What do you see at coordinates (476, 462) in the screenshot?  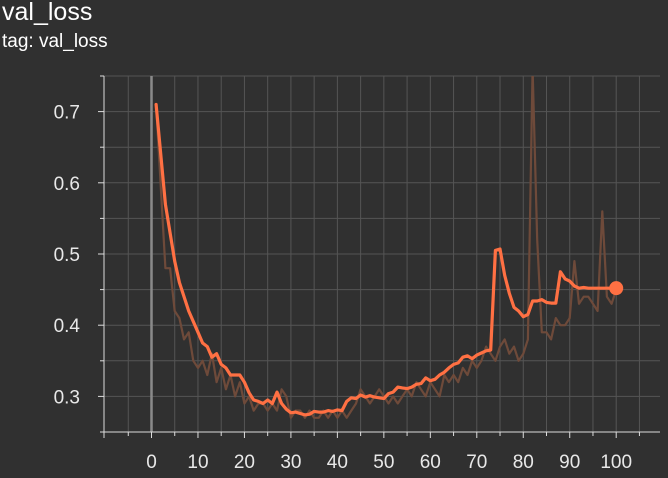 I see `x-tick-label: 70` at bounding box center [476, 462].